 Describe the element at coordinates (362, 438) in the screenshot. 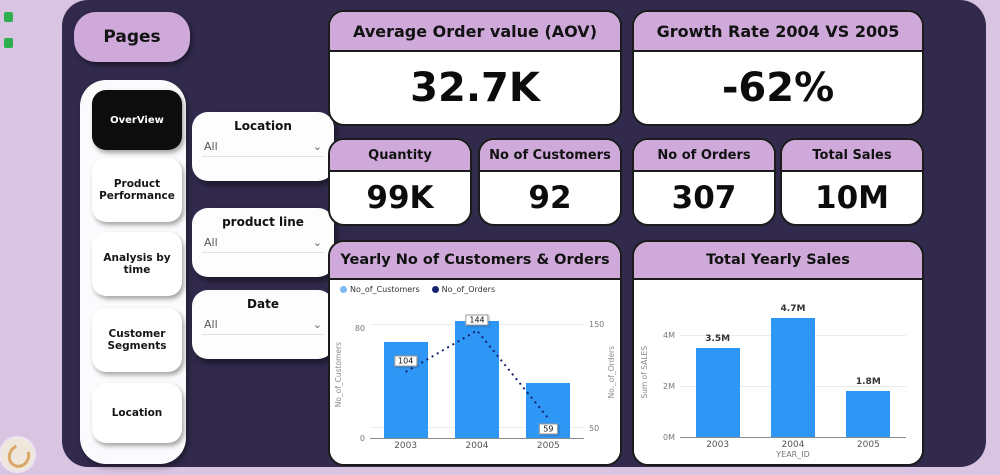

I see `left-axis-tick: 0` at that location.